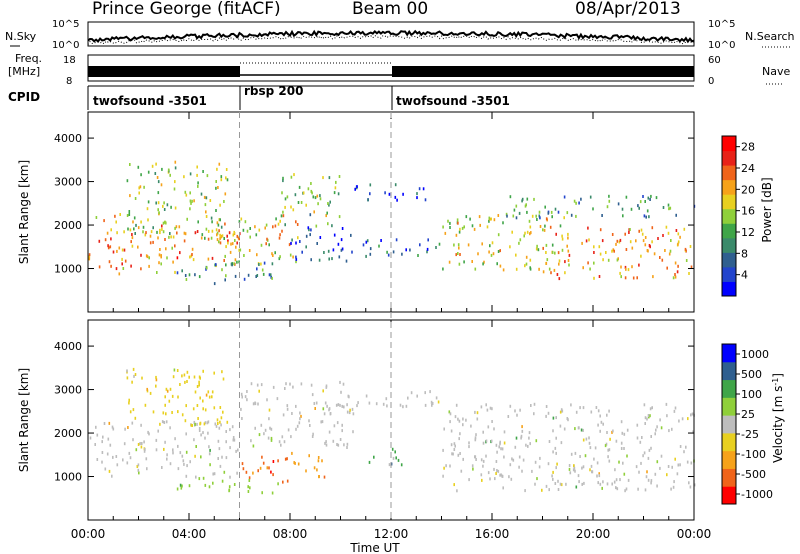 The height and width of the screenshot is (554, 800). What do you see at coordinates (714, 60) in the screenshot?
I see `freq-right-tick-top: 60` at bounding box center [714, 60].